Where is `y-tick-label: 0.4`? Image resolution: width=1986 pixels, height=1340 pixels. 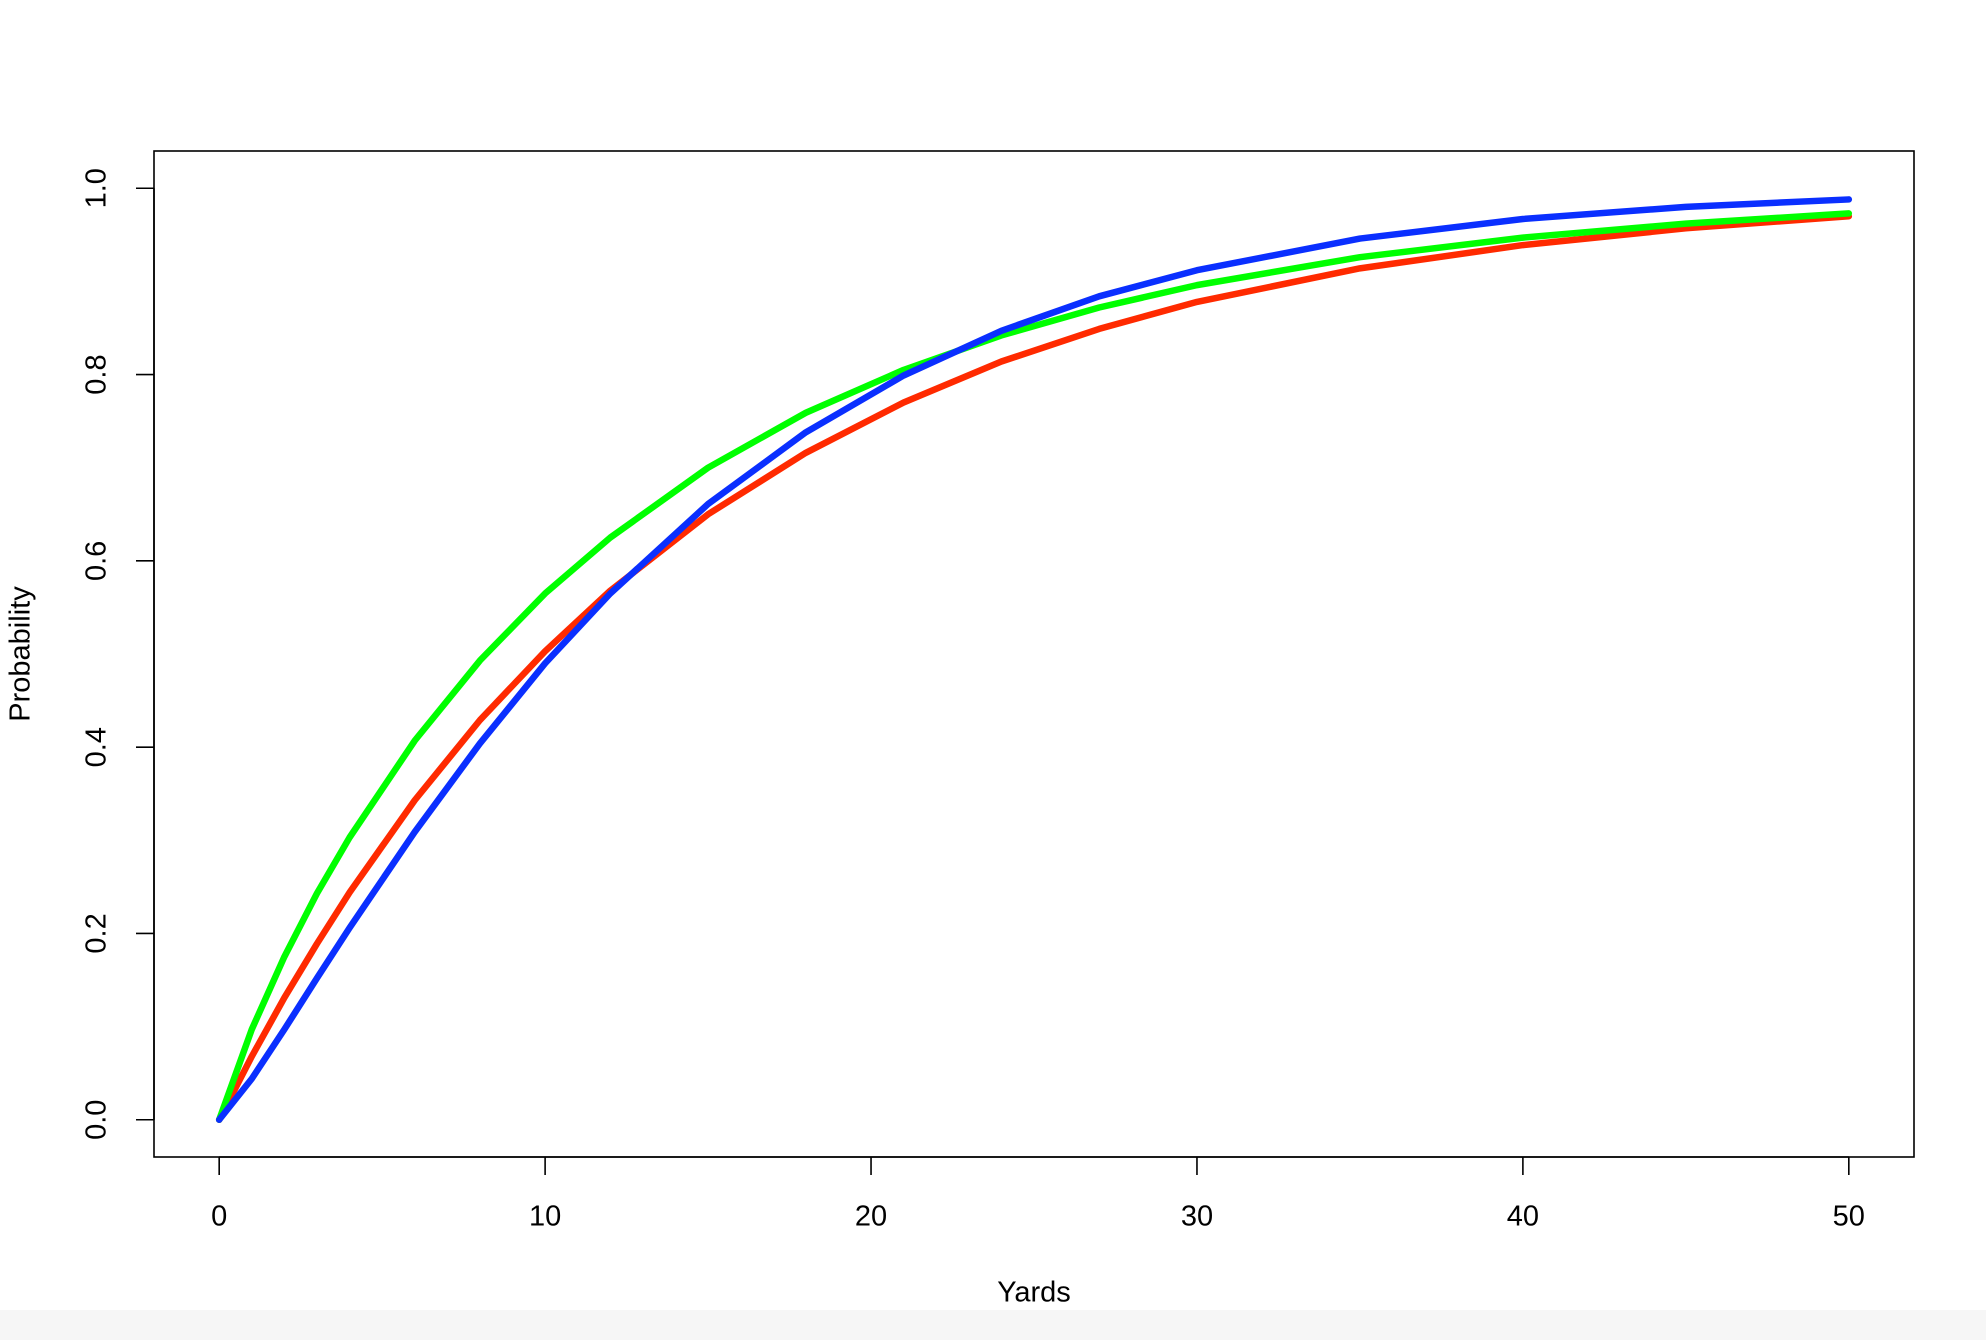 y-tick-label: 0.4 is located at coordinates (97, 747).